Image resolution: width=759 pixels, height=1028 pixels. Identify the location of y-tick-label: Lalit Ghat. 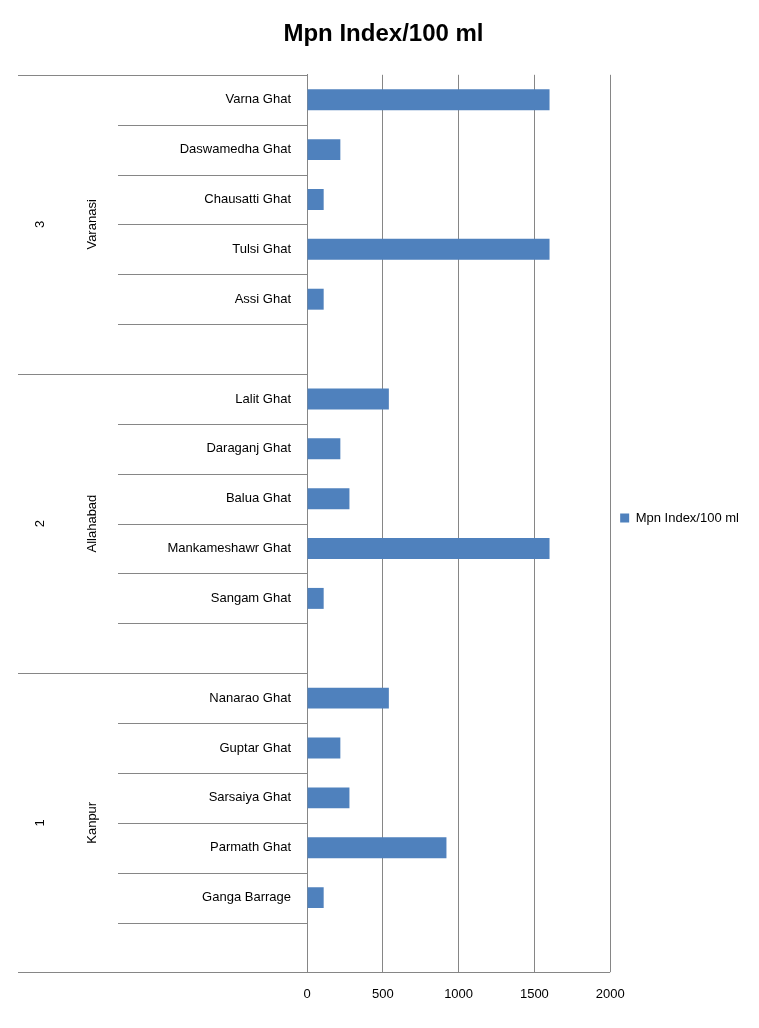
(263, 398).